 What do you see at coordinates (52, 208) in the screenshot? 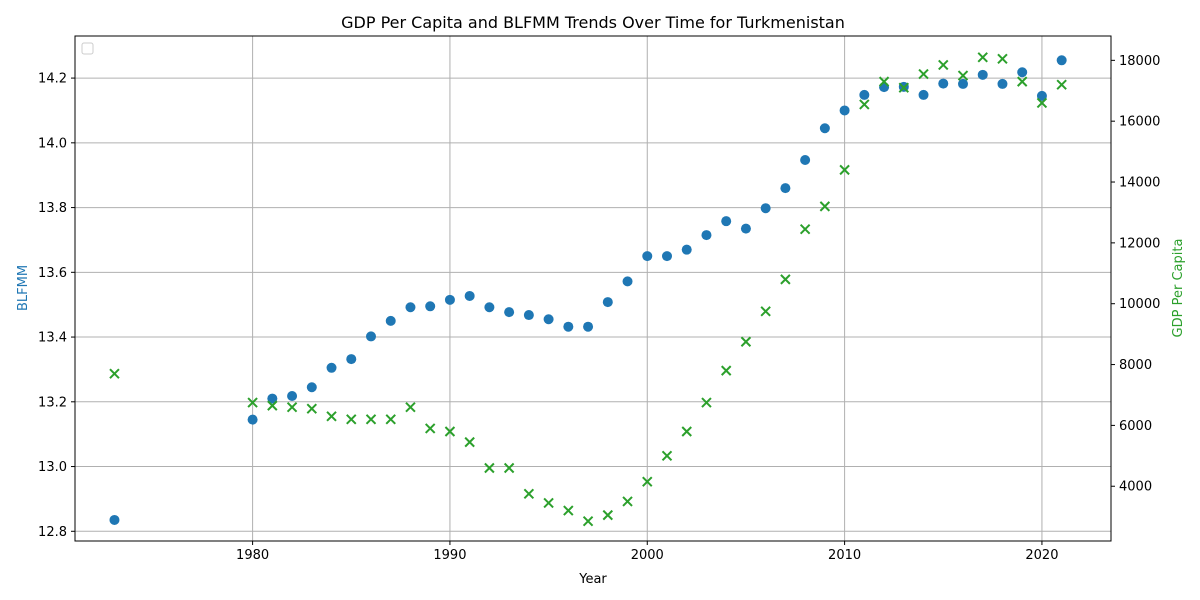
I see `y-left-tick-label: 13.8` at bounding box center [52, 208].